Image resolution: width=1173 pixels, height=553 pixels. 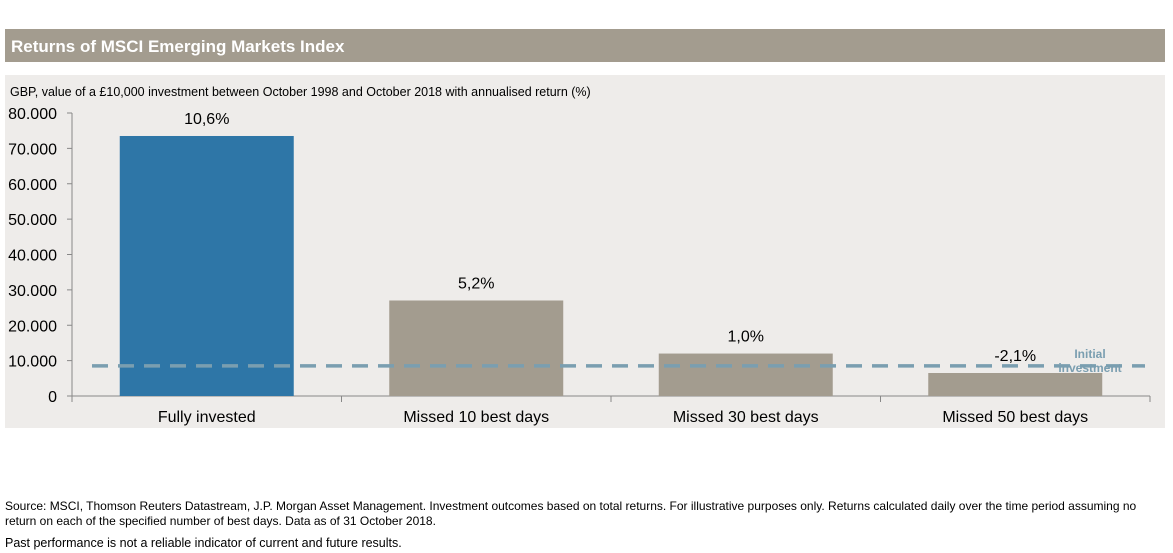 What do you see at coordinates (32, 326) in the screenshot?
I see `y-tick-label: 20.000` at bounding box center [32, 326].